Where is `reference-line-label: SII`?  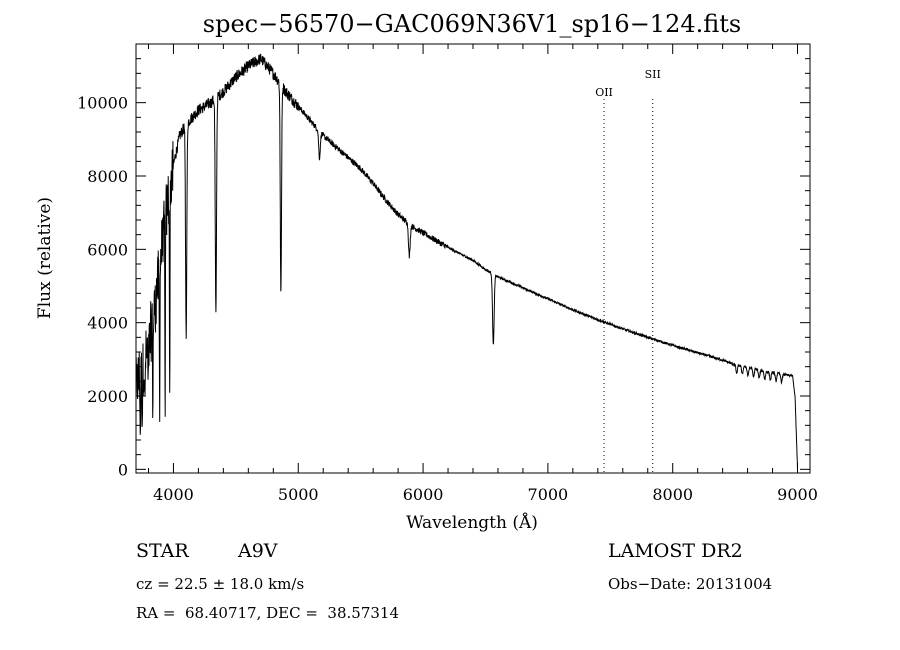
reference-line-label: SII is located at coordinates (653, 74).